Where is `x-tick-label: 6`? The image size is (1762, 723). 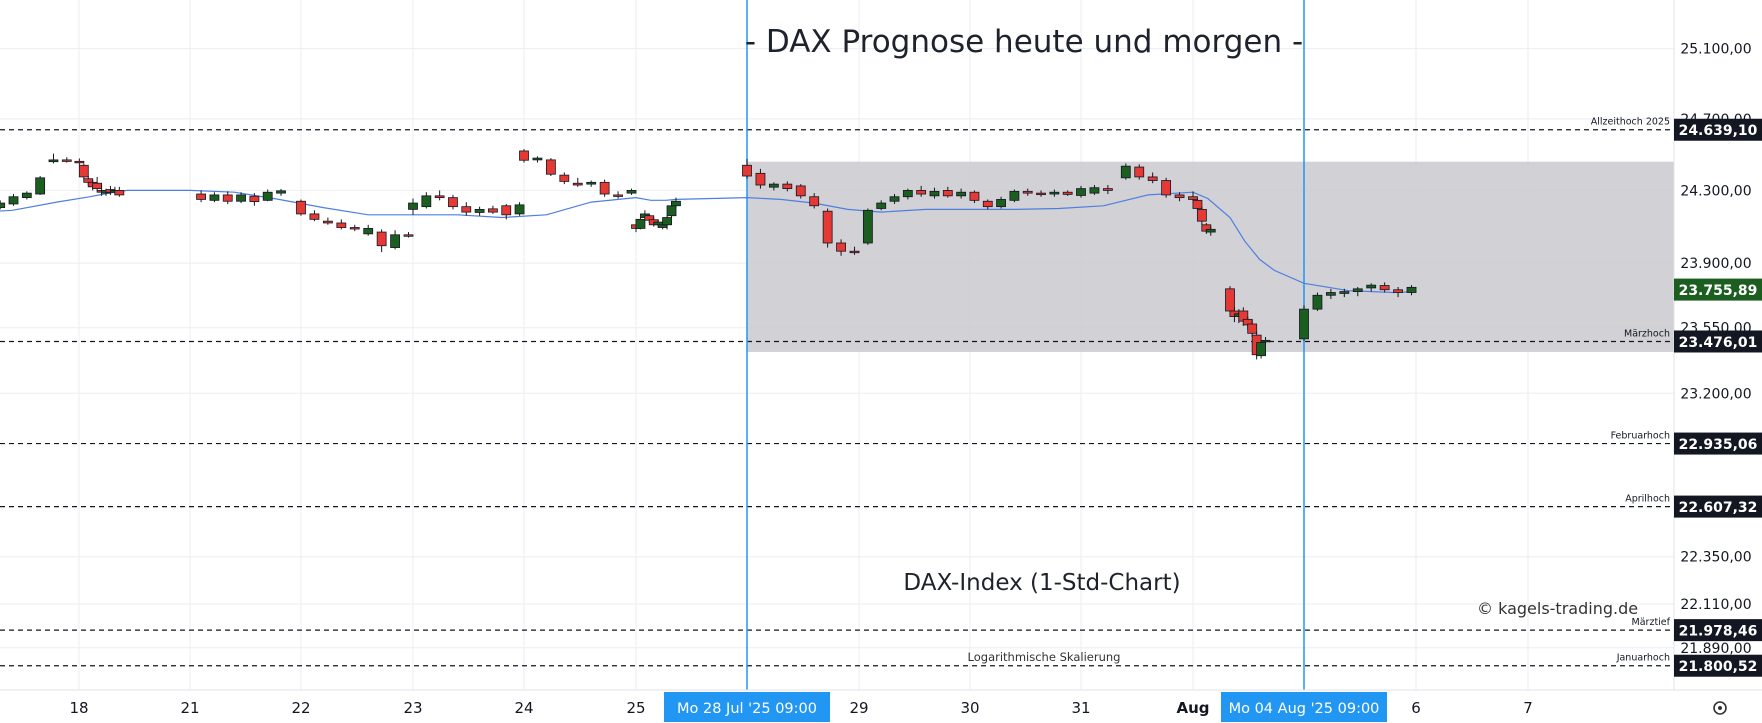
x-tick-label: 6 is located at coordinates (1416, 708).